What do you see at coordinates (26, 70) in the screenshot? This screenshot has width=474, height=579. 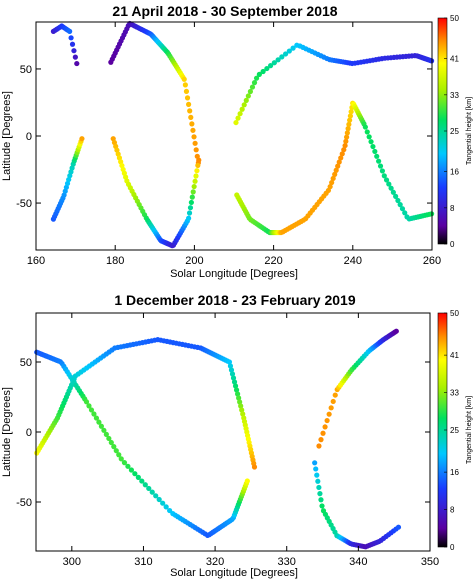 I see `y-tick-label: 50` at bounding box center [26, 70].